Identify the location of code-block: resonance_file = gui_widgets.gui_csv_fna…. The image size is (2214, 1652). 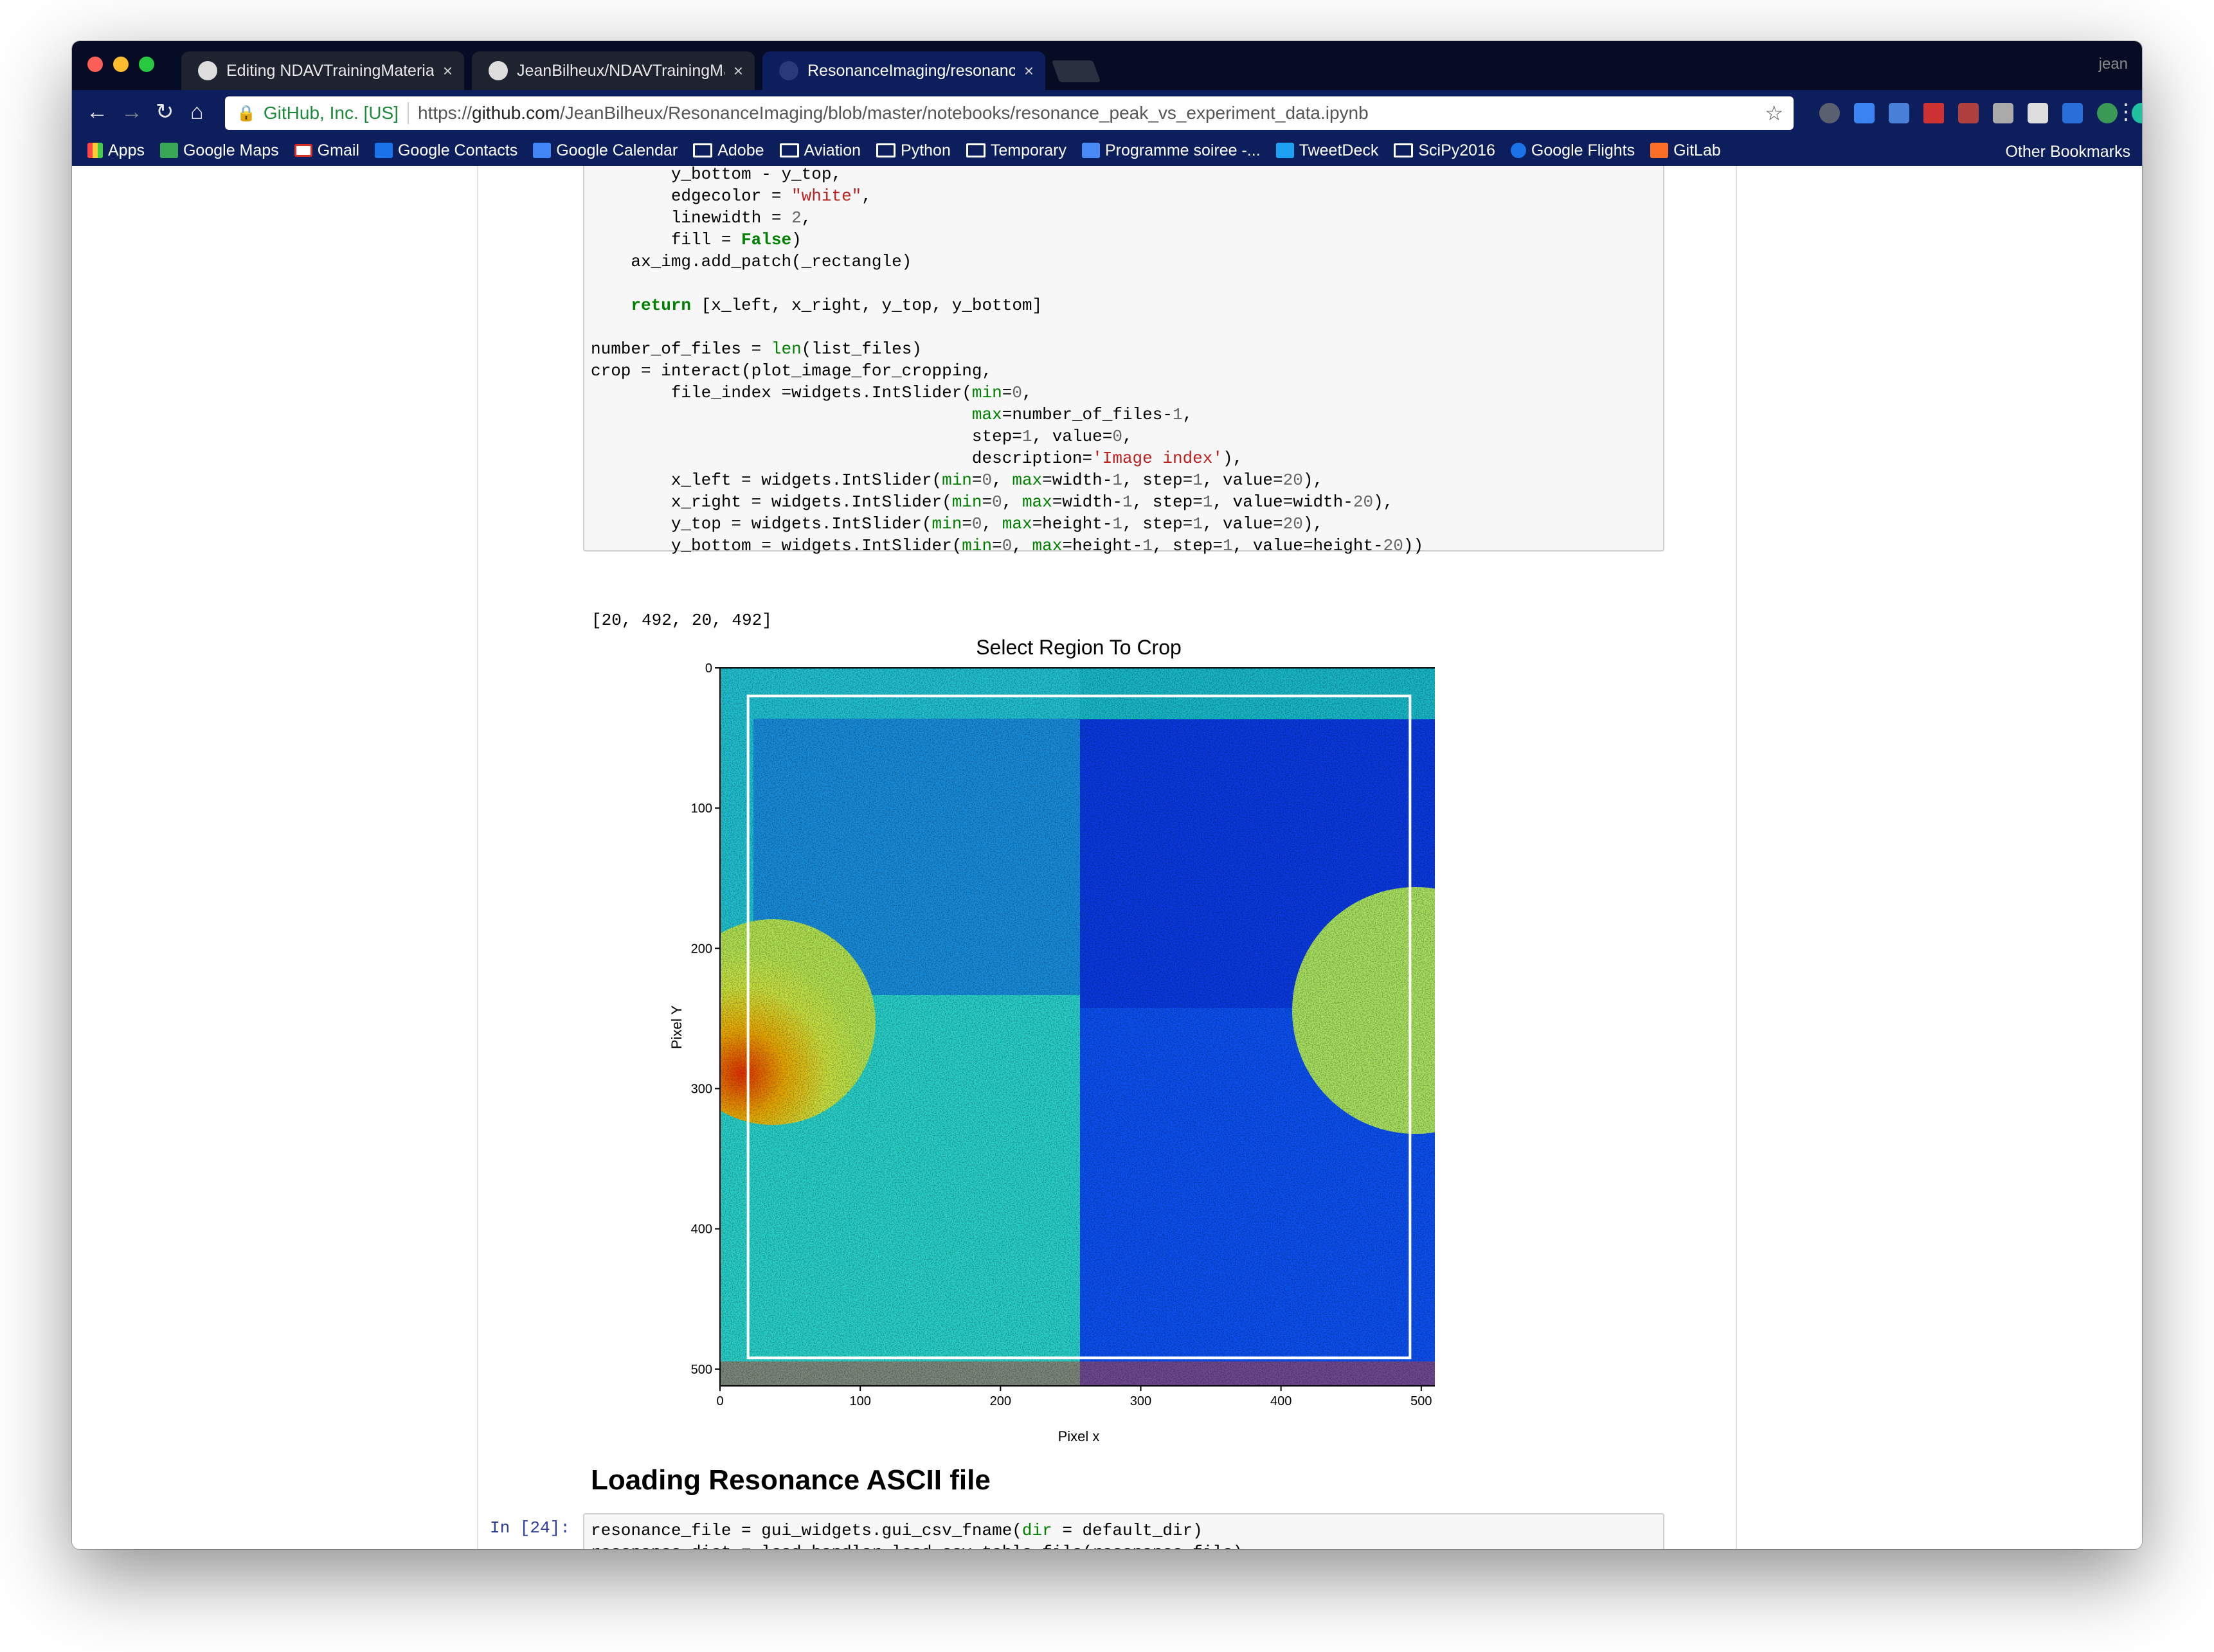
(917, 1535).